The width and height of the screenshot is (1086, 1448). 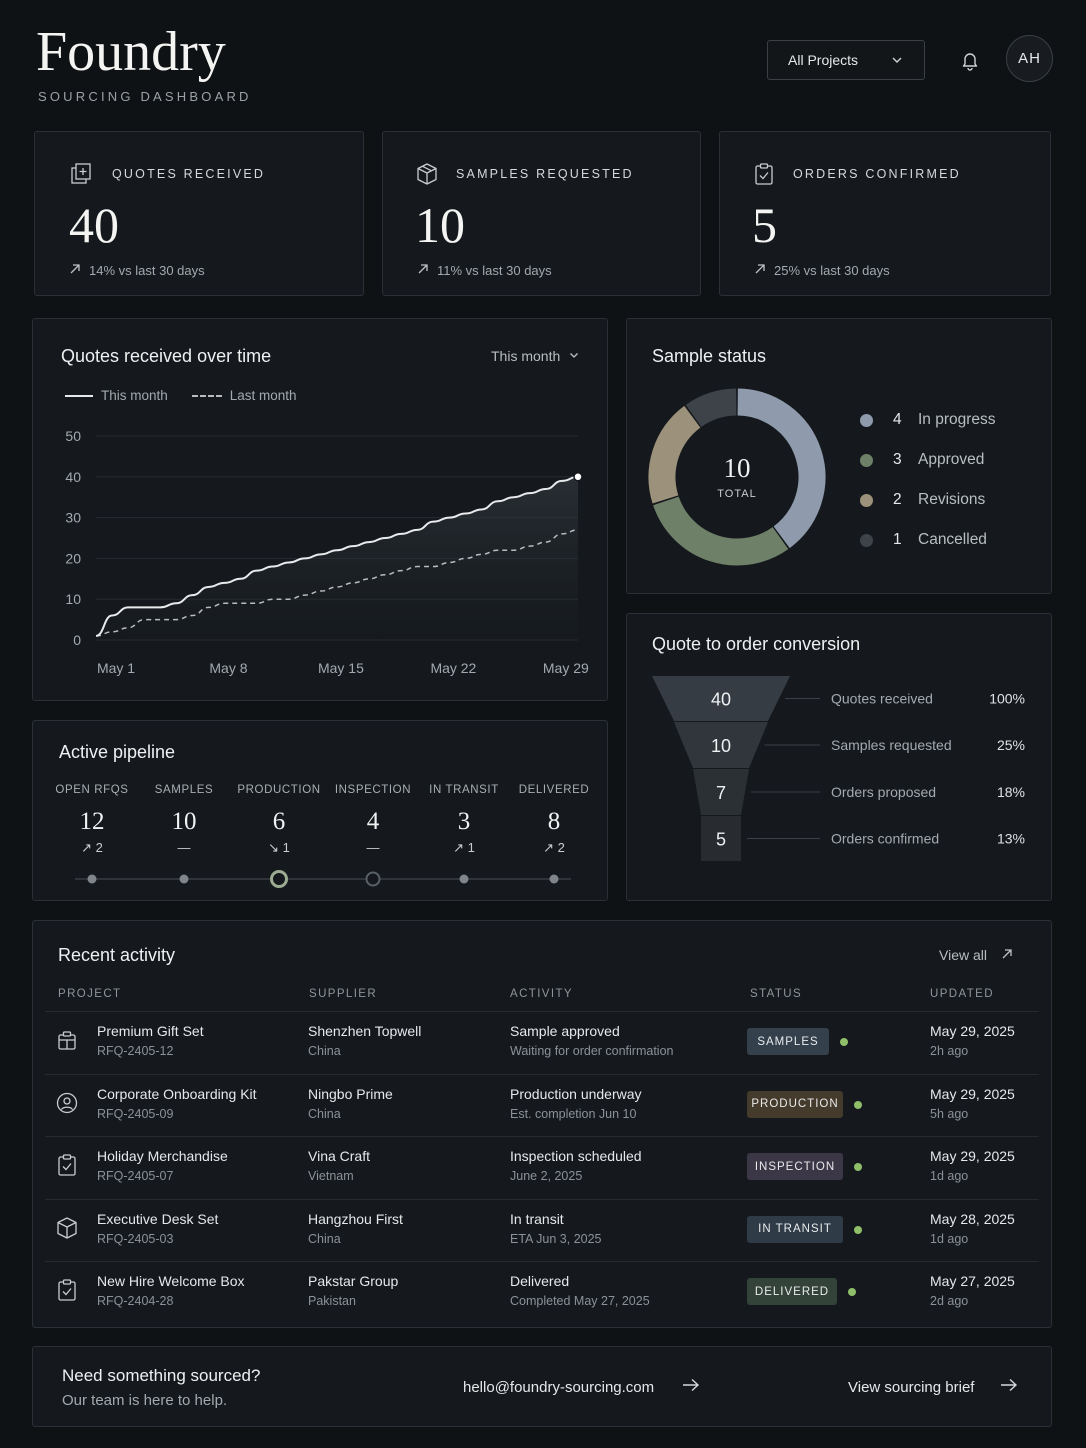 What do you see at coordinates (199, 213) in the screenshot?
I see `kpi-card-quotes: QUOTES RECEIVED 40 14% vs last 30 days` at bounding box center [199, 213].